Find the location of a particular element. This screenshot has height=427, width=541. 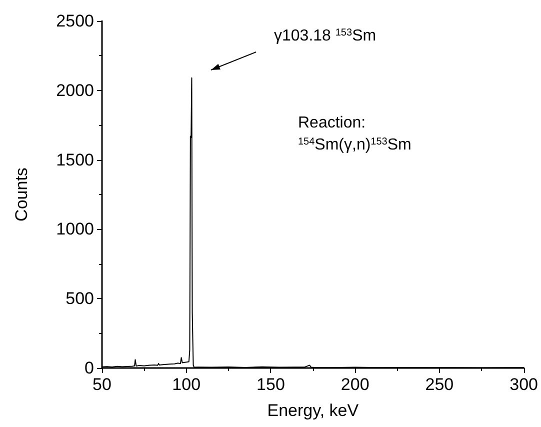

y-tick-label: 500 is located at coordinates (80, 298).